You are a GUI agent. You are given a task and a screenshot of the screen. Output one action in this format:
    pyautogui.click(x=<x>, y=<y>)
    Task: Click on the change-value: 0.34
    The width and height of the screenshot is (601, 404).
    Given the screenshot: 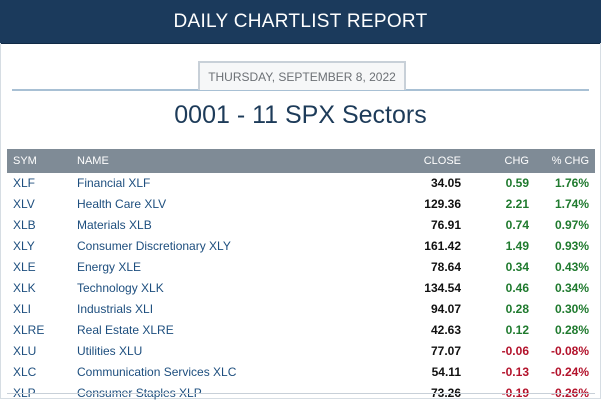 What is the action you would take?
    pyautogui.click(x=501, y=267)
    